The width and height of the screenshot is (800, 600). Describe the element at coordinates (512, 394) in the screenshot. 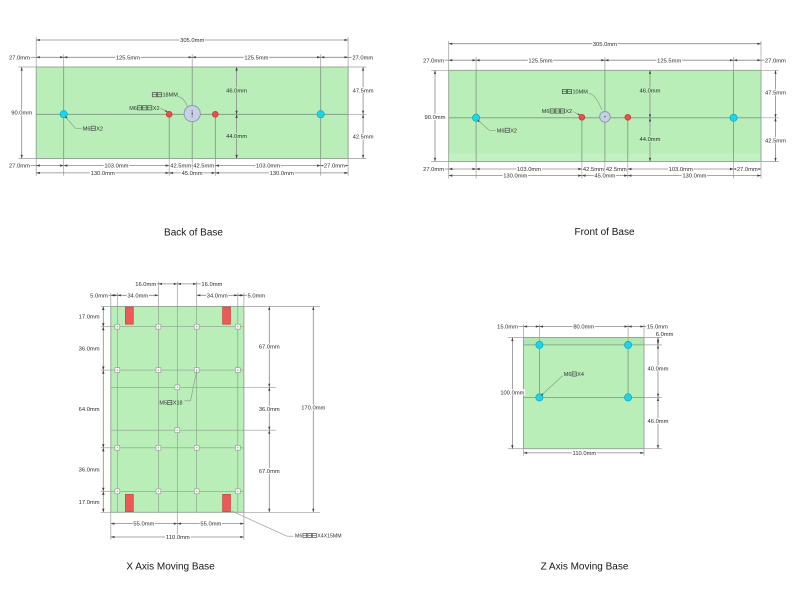

I see `svg-text: 100.0mm` at that location.